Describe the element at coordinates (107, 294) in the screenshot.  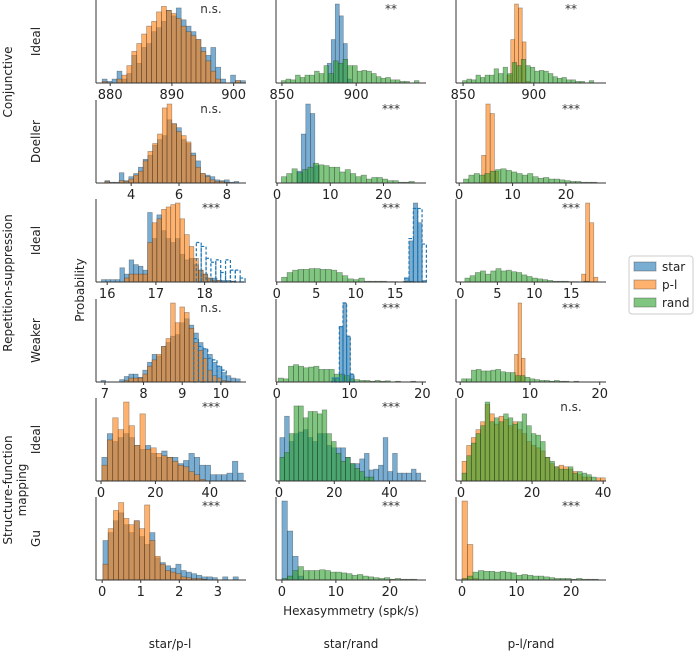
I see `x-tick-label: 16` at that location.